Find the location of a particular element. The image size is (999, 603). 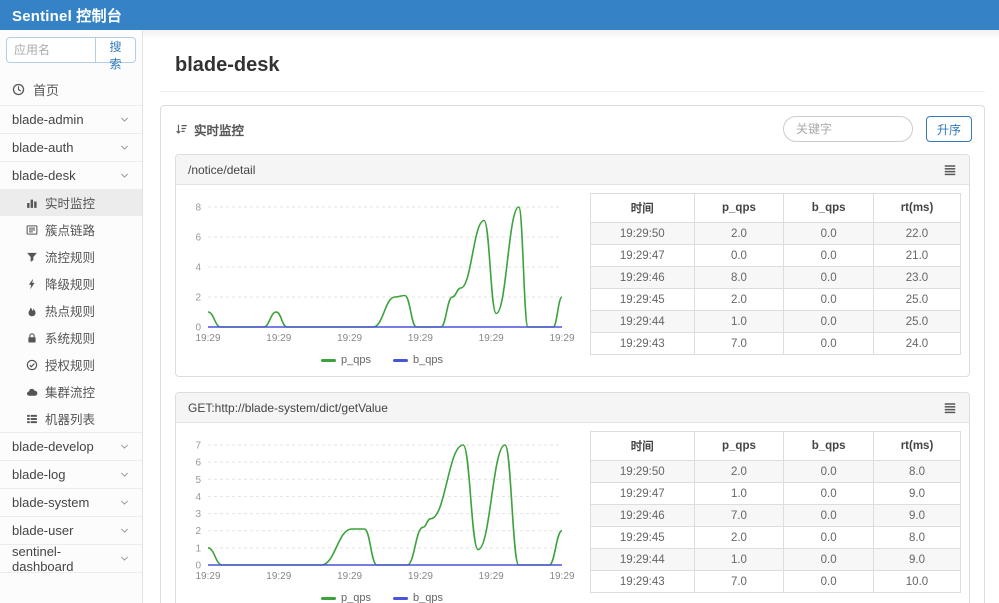

app-search-input is located at coordinates (50, 50).